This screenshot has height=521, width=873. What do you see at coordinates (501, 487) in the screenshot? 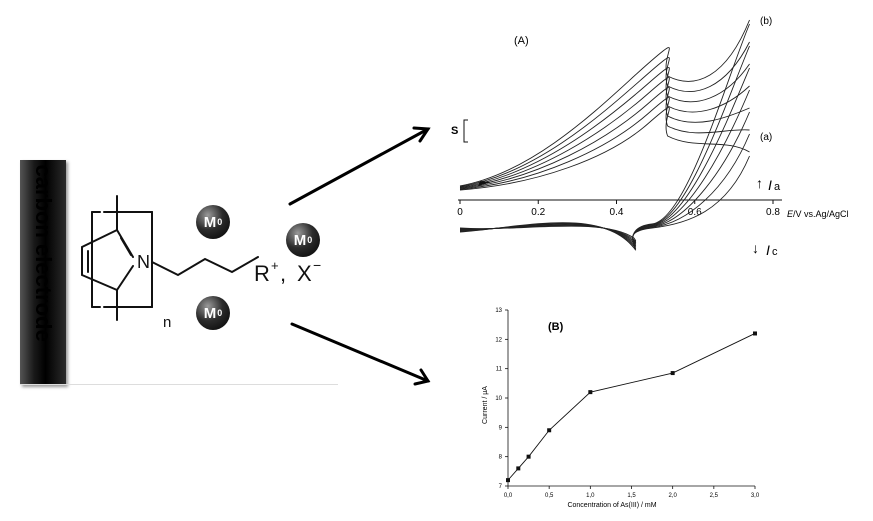
I see `calibration-y-tick-label: 7` at bounding box center [501, 487].